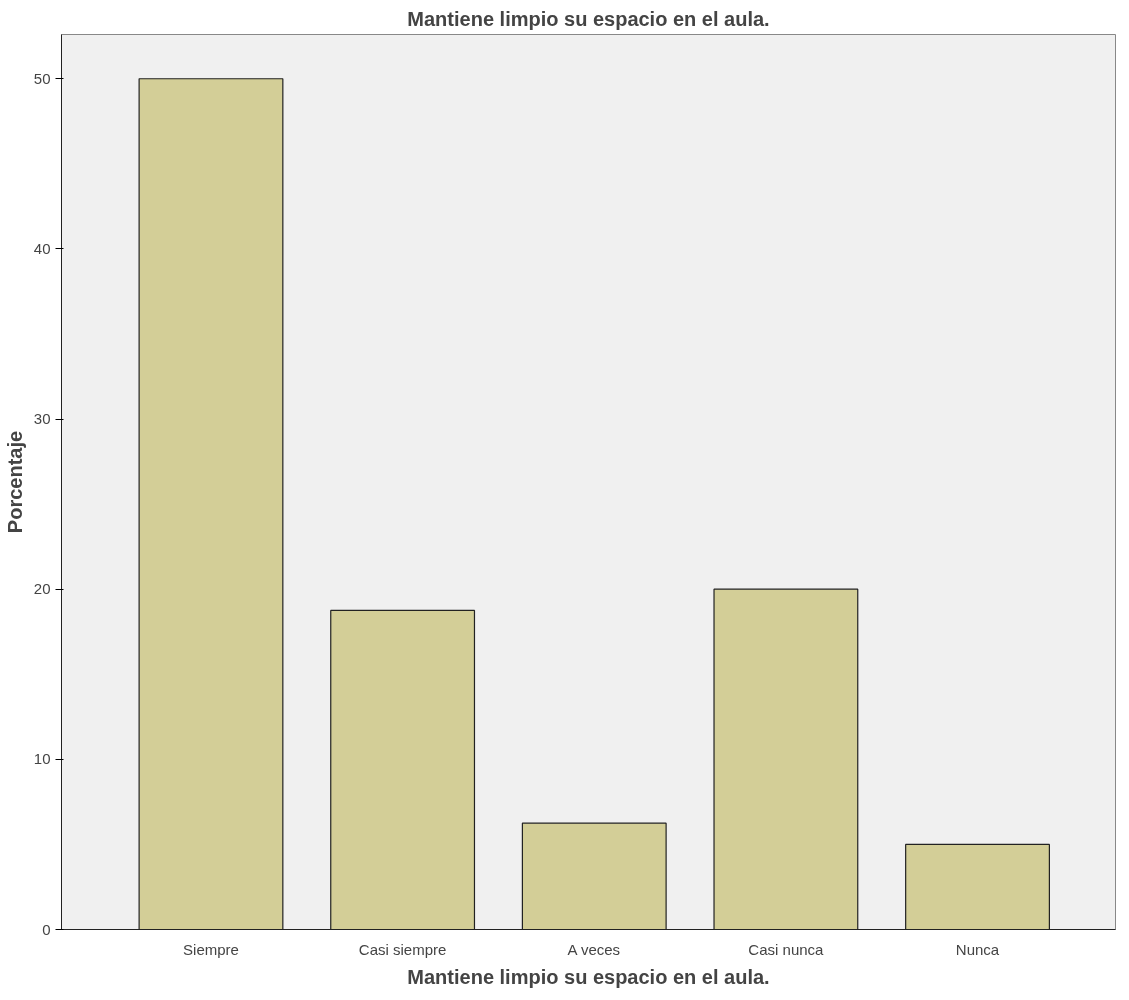  What do you see at coordinates (42, 759) in the screenshot?
I see `y-tick-label: 10` at bounding box center [42, 759].